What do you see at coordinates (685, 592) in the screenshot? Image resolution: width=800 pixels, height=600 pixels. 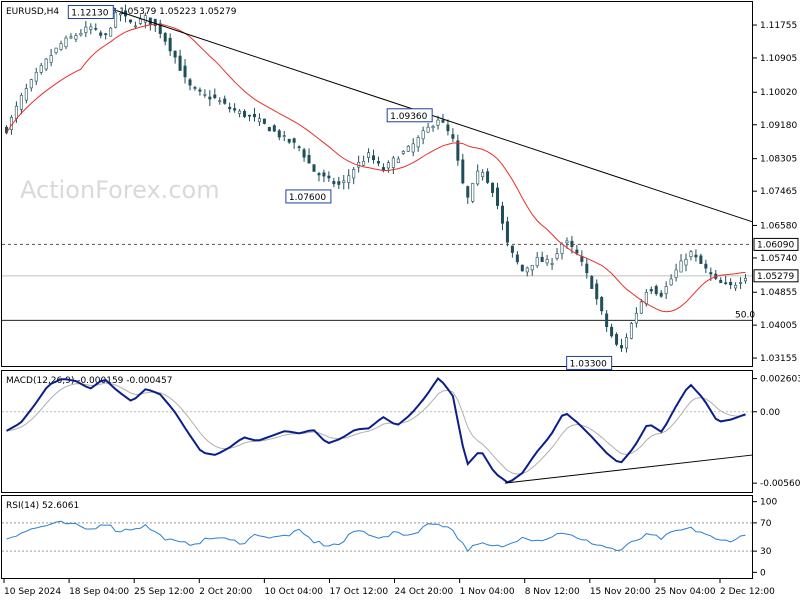 I see `time-tick-label: 25 Nov 04:00` at bounding box center [685, 592].